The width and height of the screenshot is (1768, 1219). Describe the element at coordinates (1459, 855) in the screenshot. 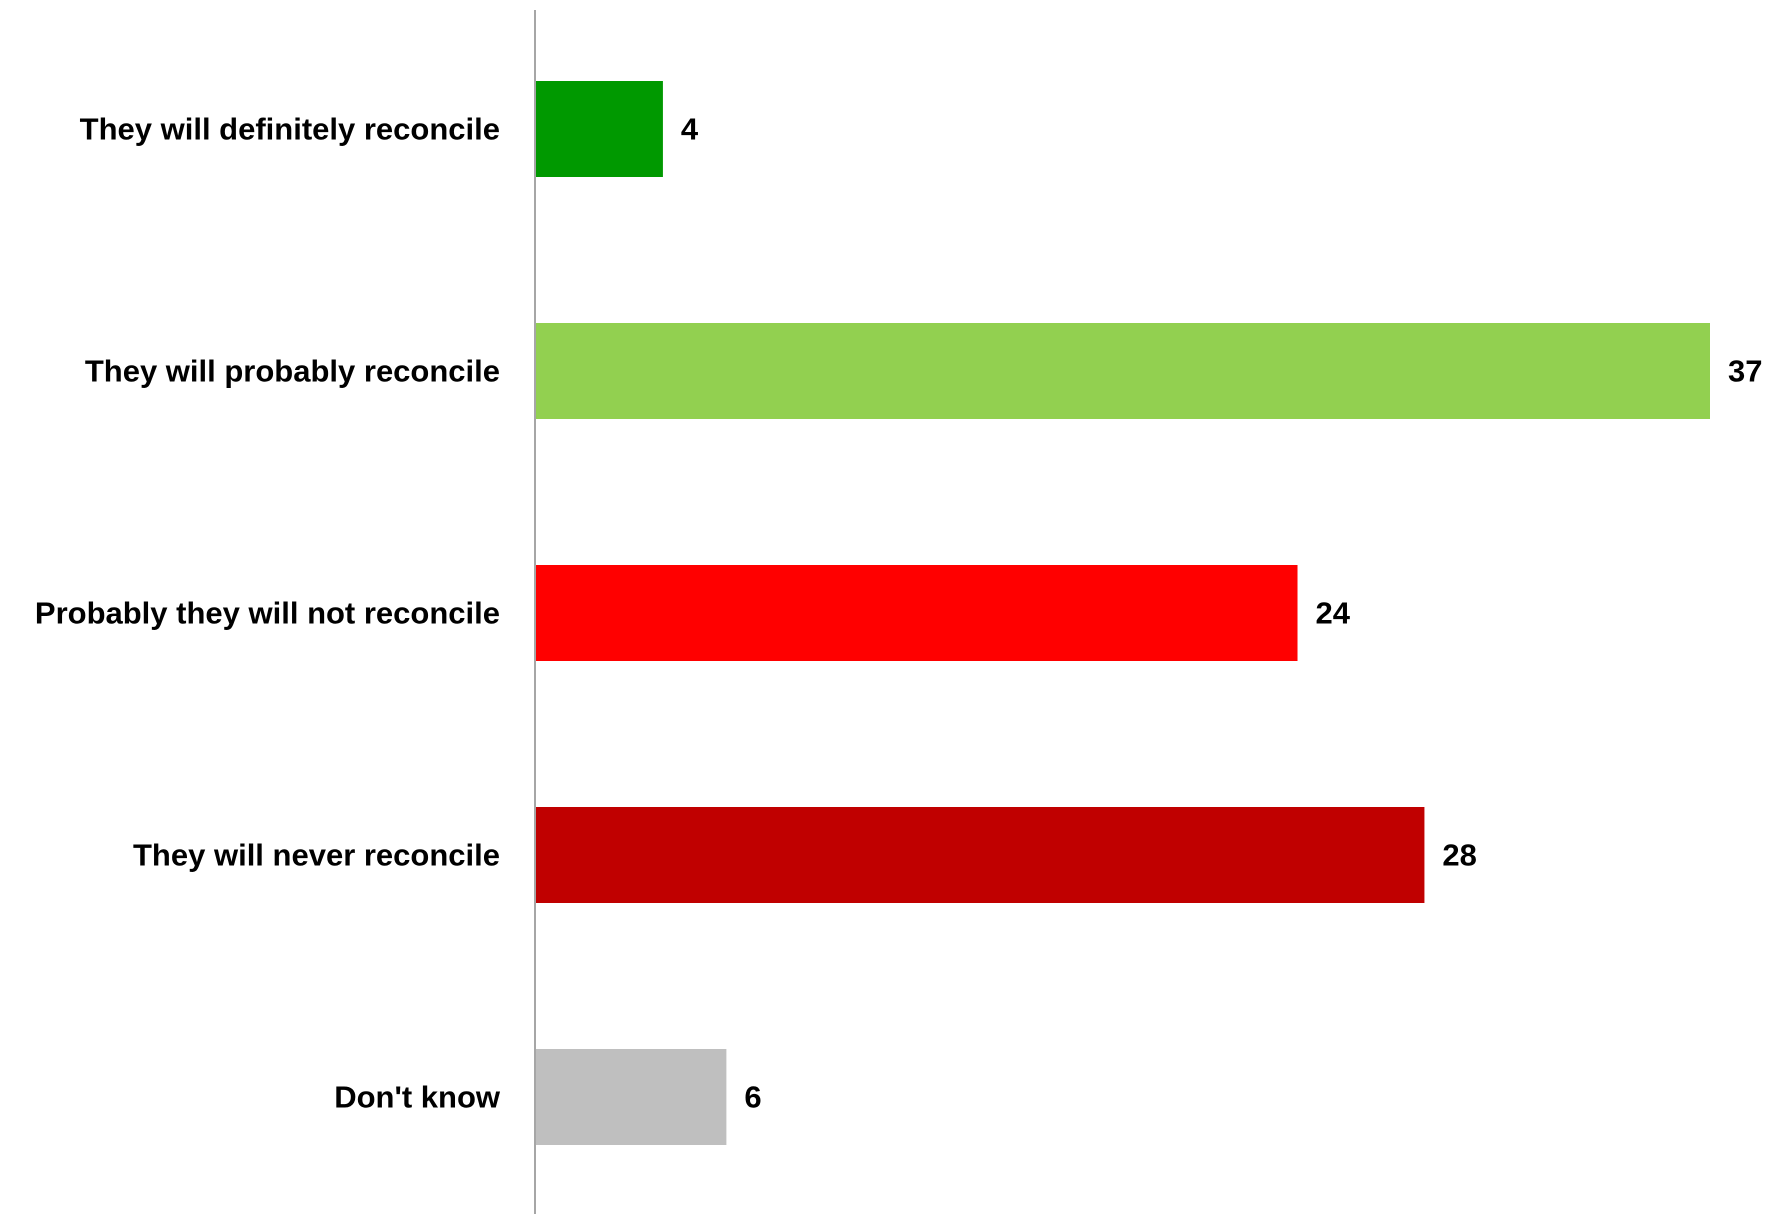

I see `value-label-3: 28` at that location.